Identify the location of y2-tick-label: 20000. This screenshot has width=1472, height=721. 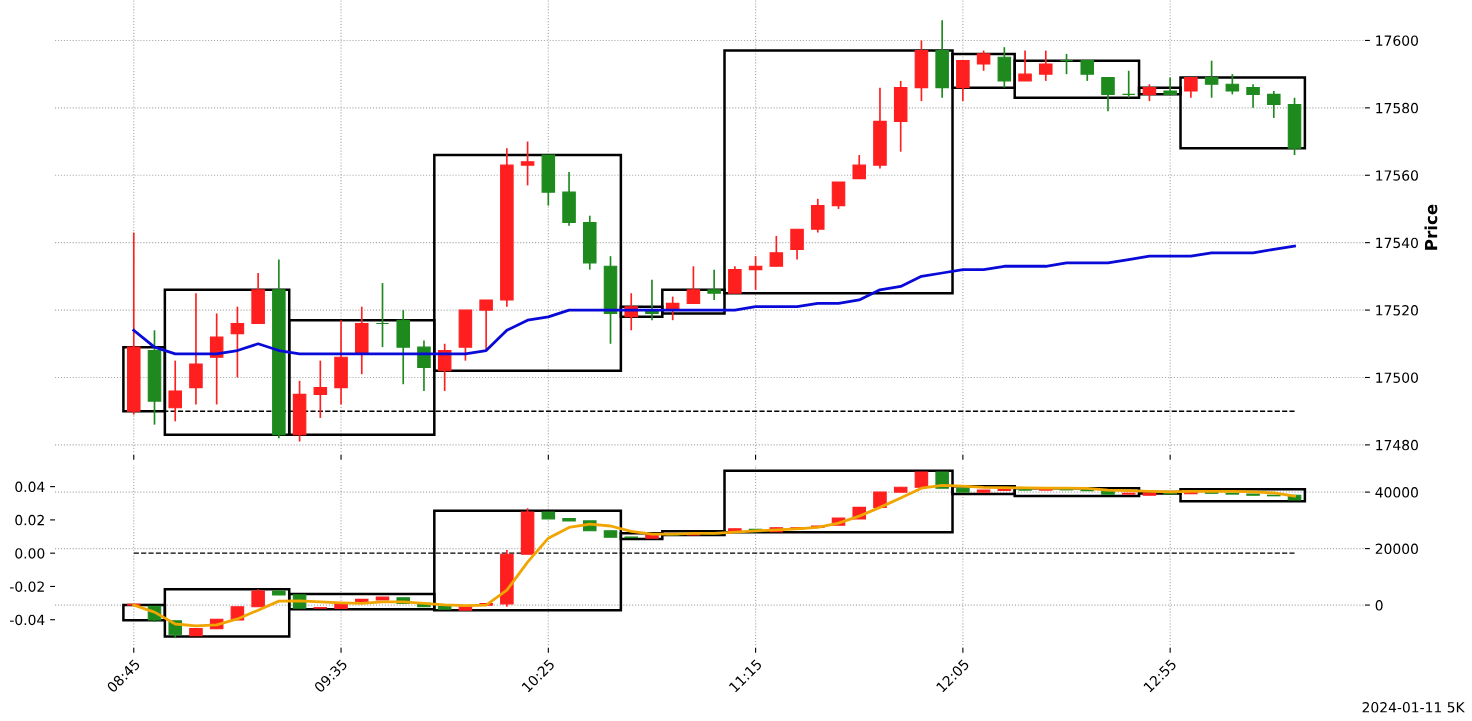
(1396, 549).